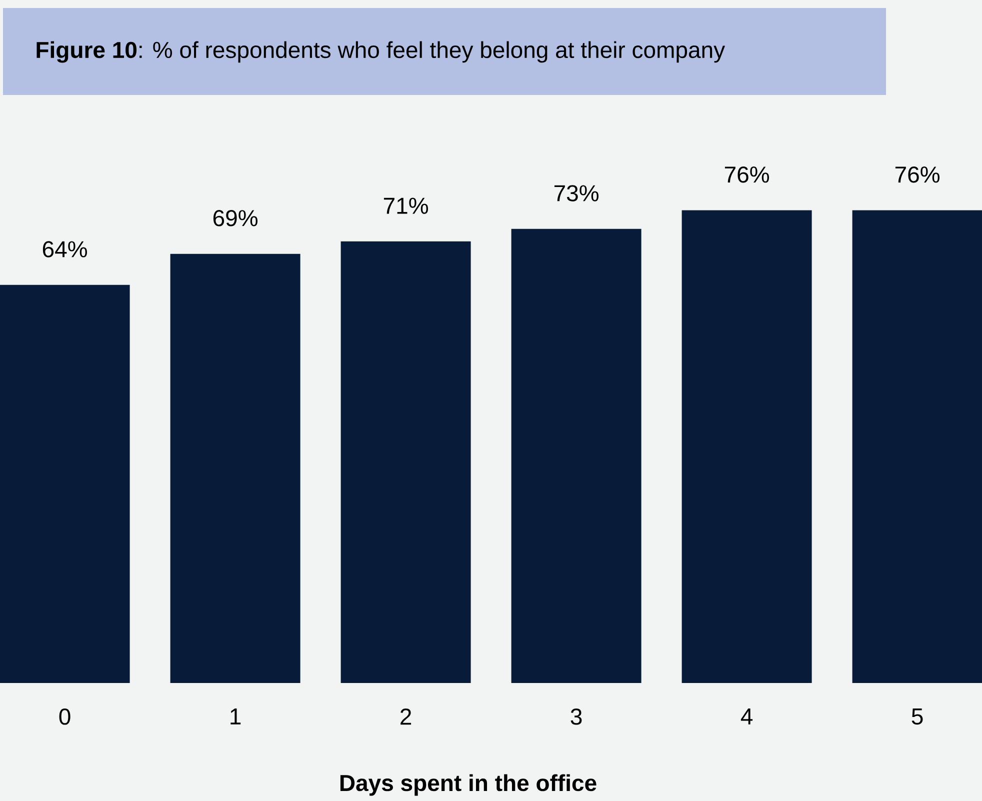  I want to click on data-label: 73%, so click(576, 193).